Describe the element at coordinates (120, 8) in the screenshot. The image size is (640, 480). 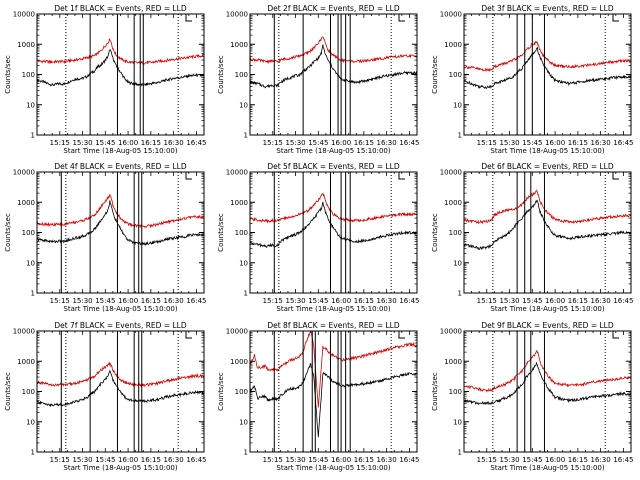
I see `panel-title: Det 1f BLACK = Events, RED = LLD` at that location.